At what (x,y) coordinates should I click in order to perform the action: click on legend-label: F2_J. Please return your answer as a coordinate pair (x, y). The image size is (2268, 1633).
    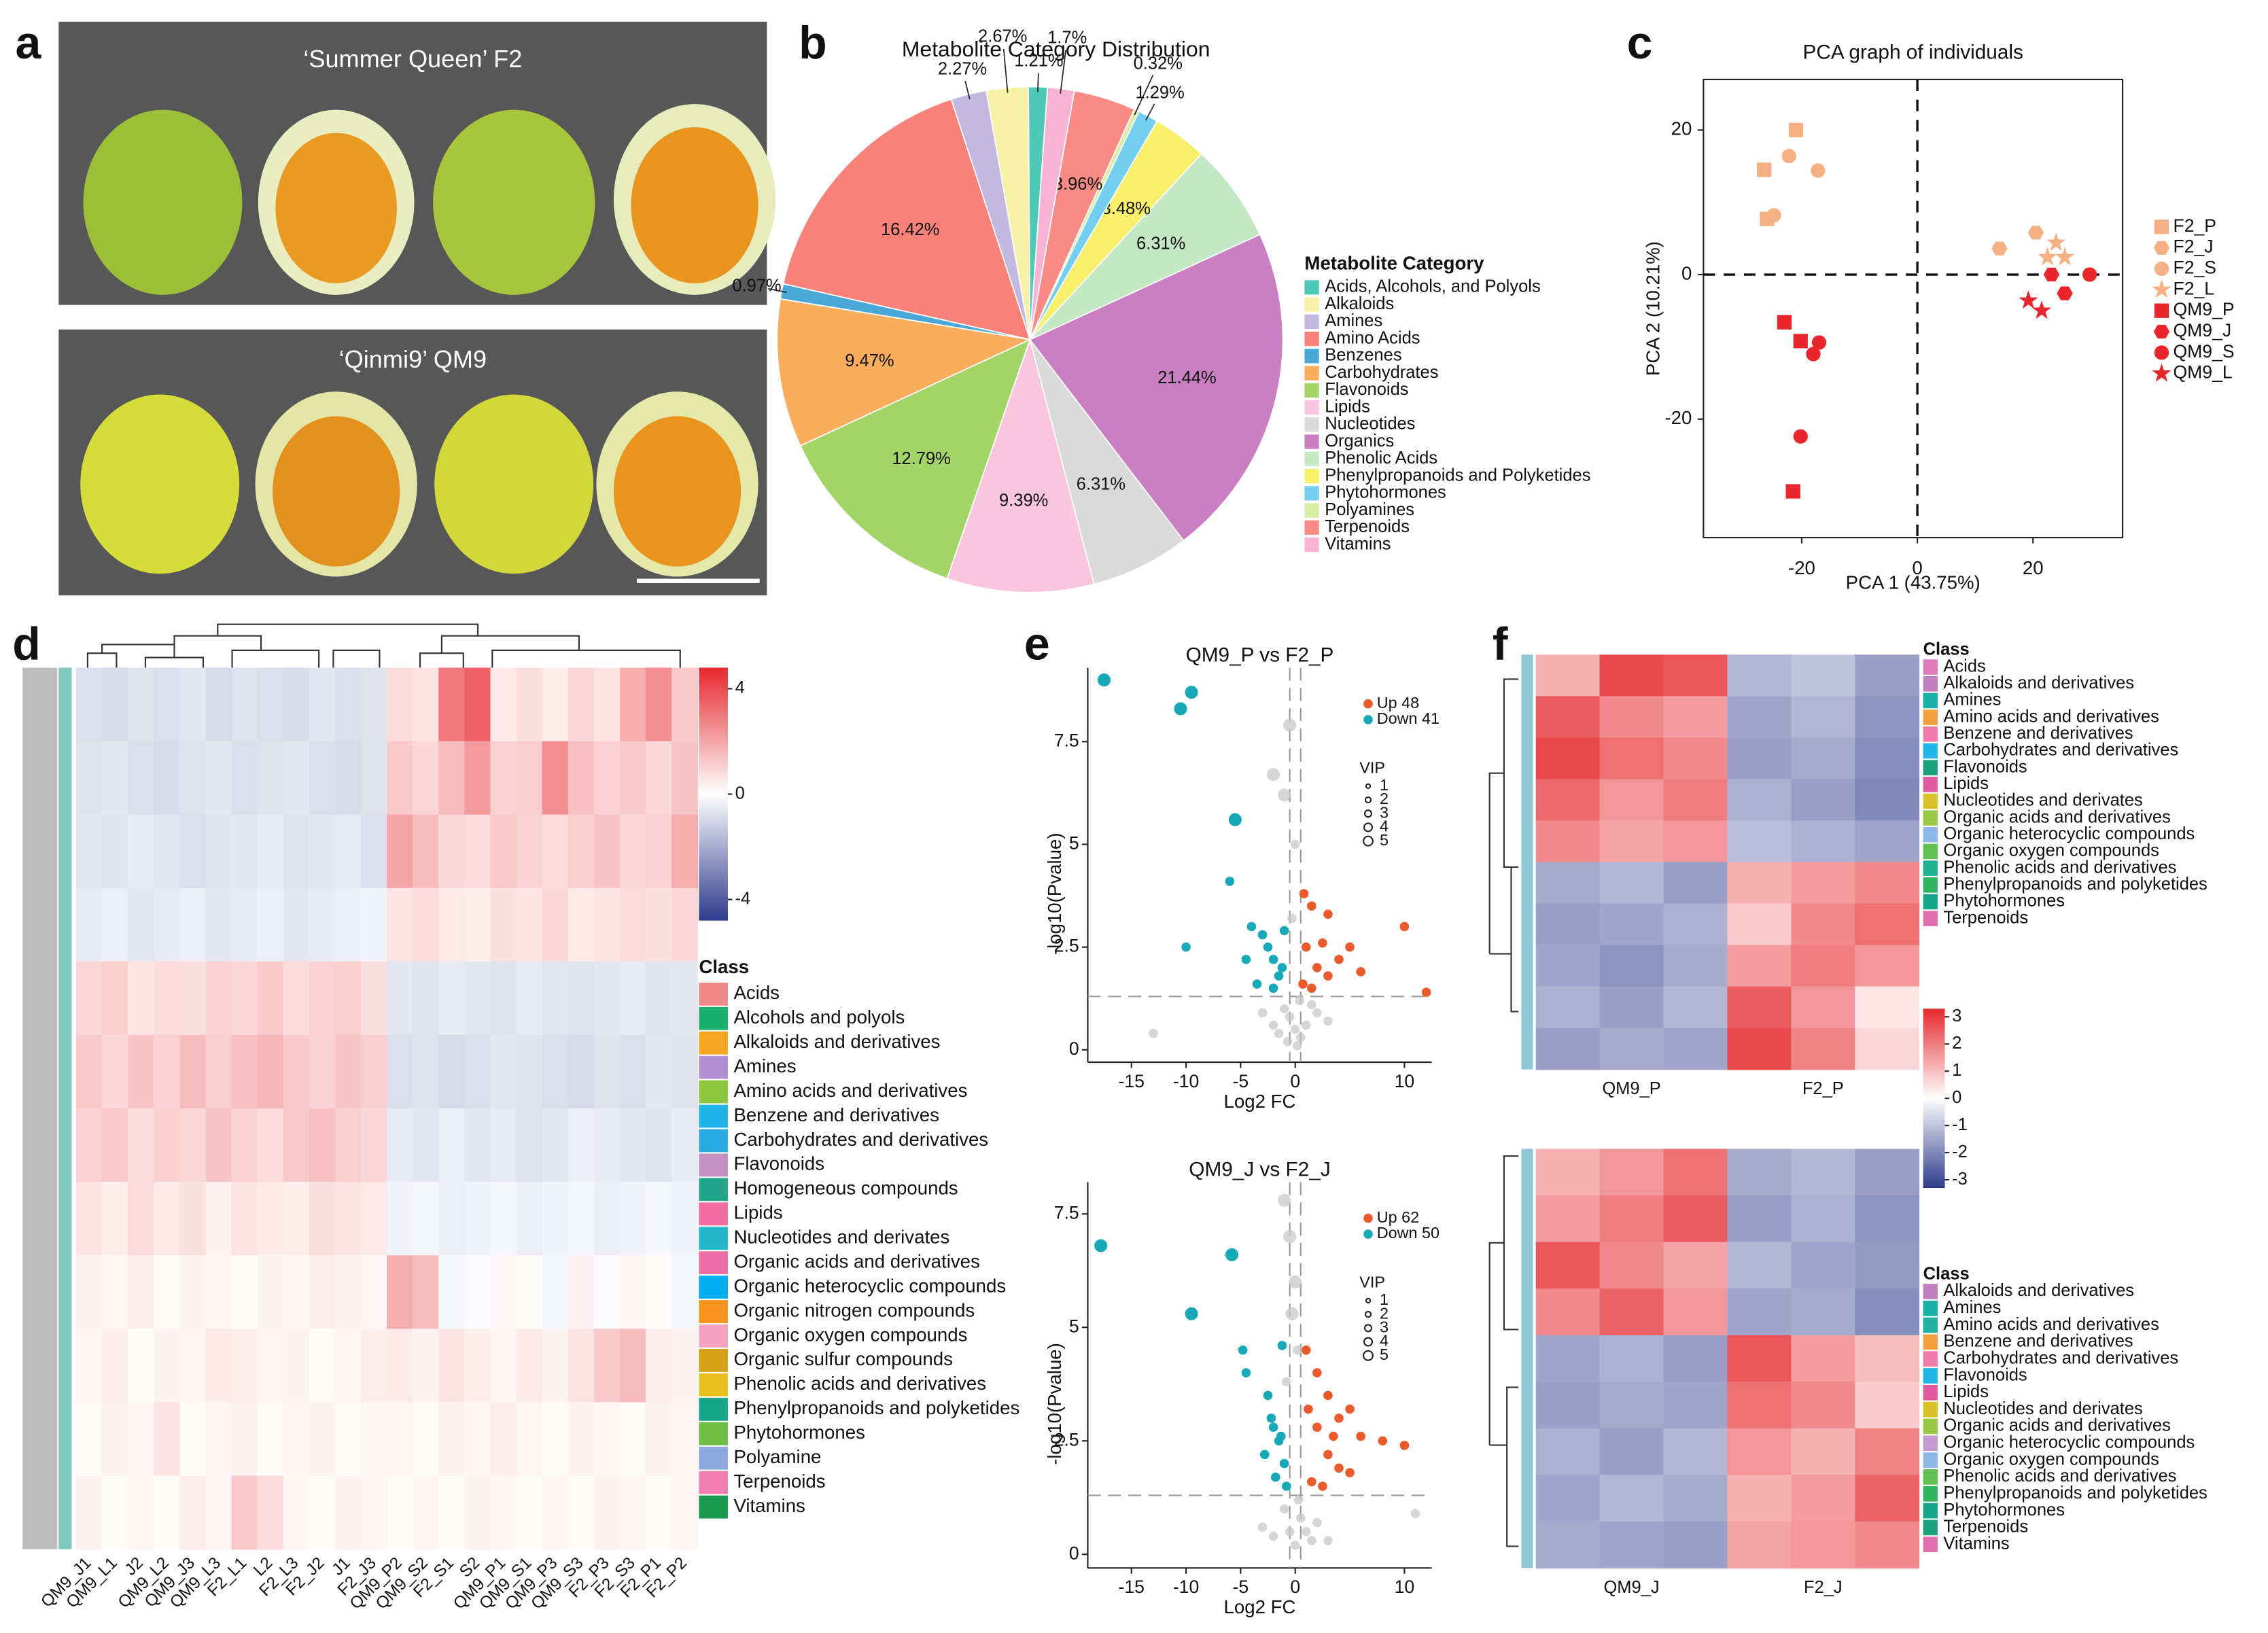
    Looking at the image, I should click on (2193, 247).